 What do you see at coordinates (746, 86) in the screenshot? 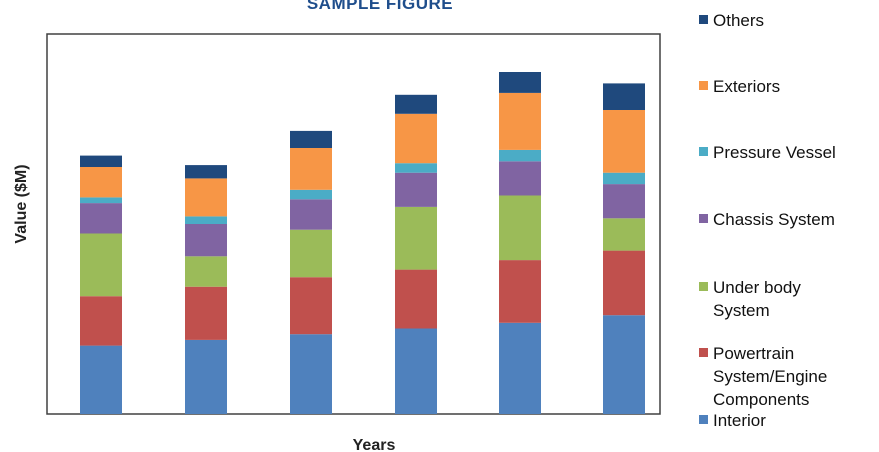
I see `legend-label: Exteriors` at bounding box center [746, 86].